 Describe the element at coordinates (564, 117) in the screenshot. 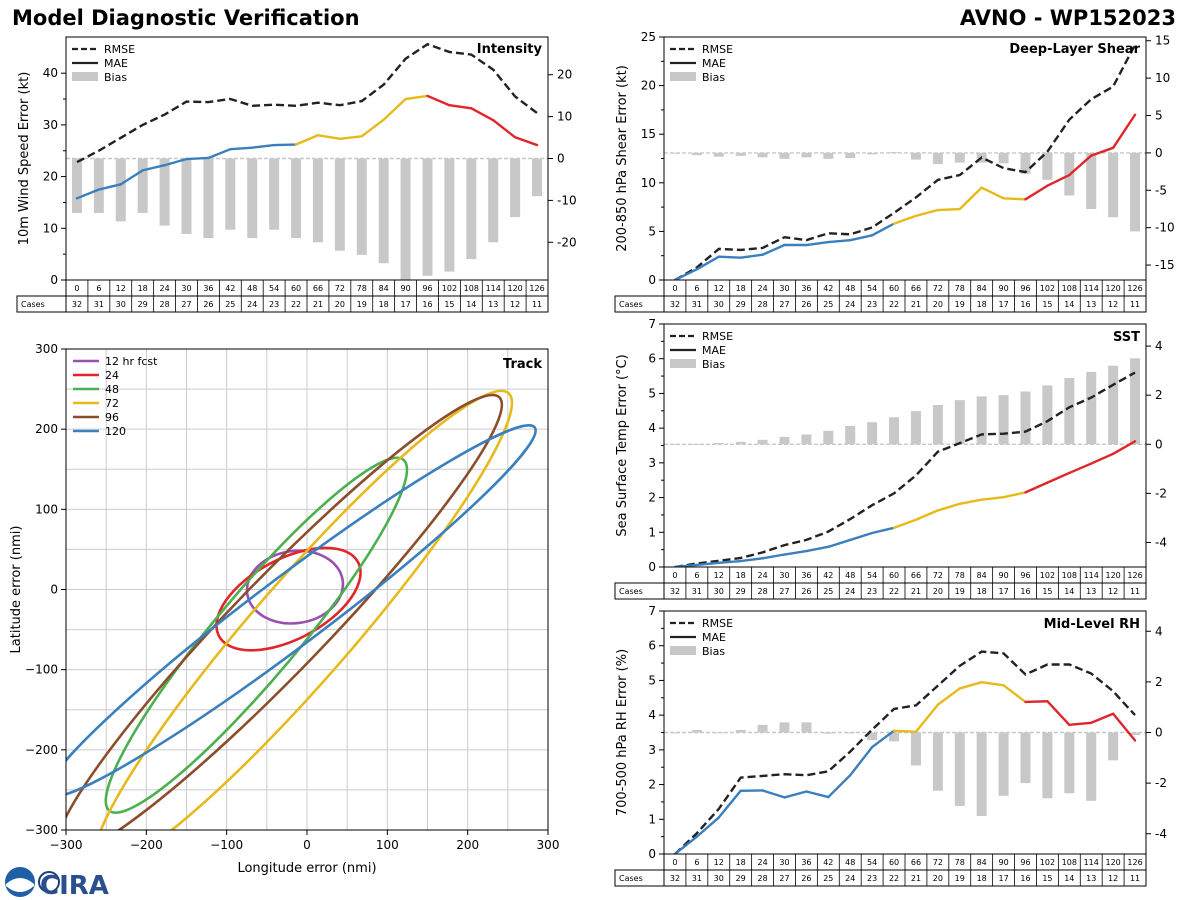

I see `intensity-y2tick-label: 10` at that location.